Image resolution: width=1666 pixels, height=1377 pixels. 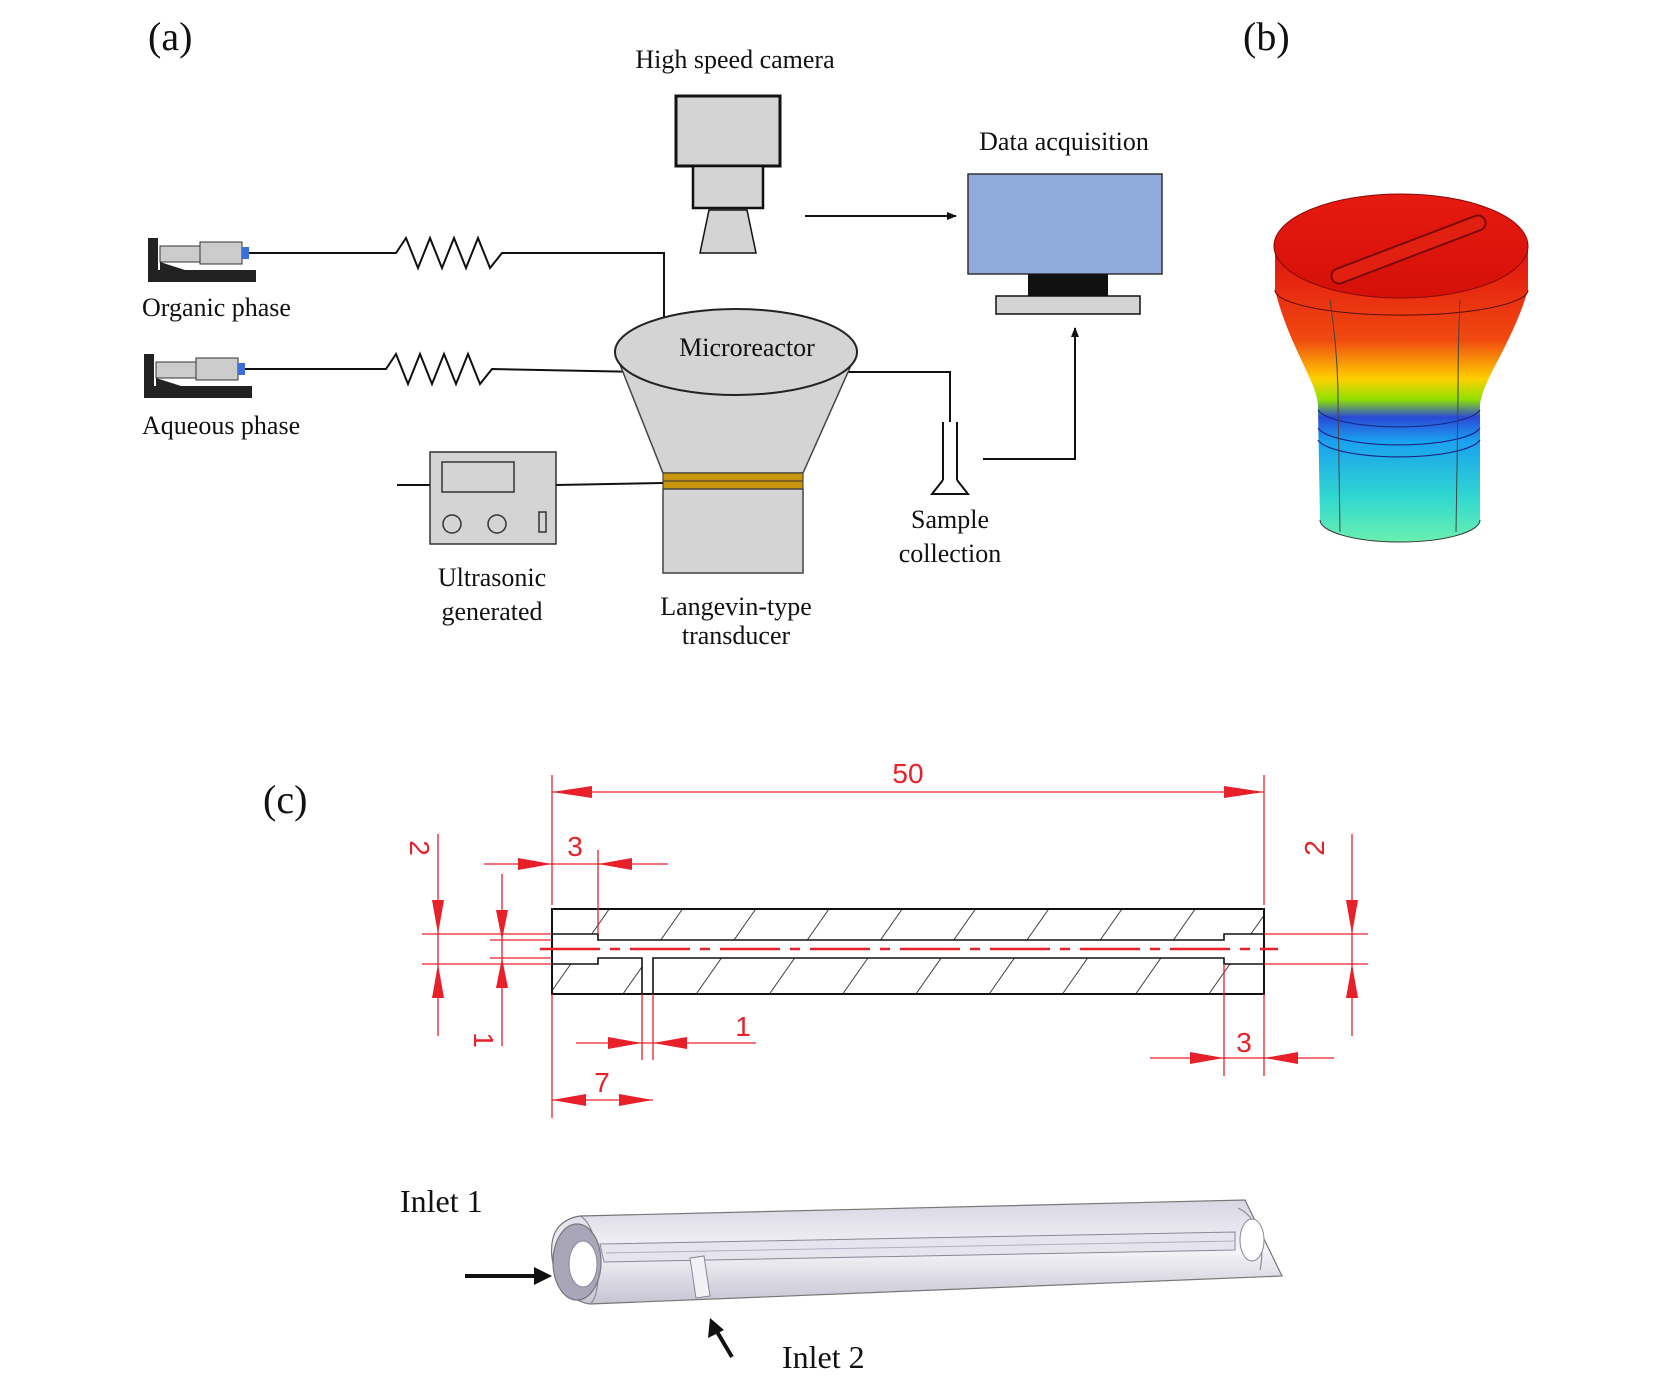 What do you see at coordinates (950, 553) in the screenshot?
I see `sample-label-line2: collection` at bounding box center [950, 553].